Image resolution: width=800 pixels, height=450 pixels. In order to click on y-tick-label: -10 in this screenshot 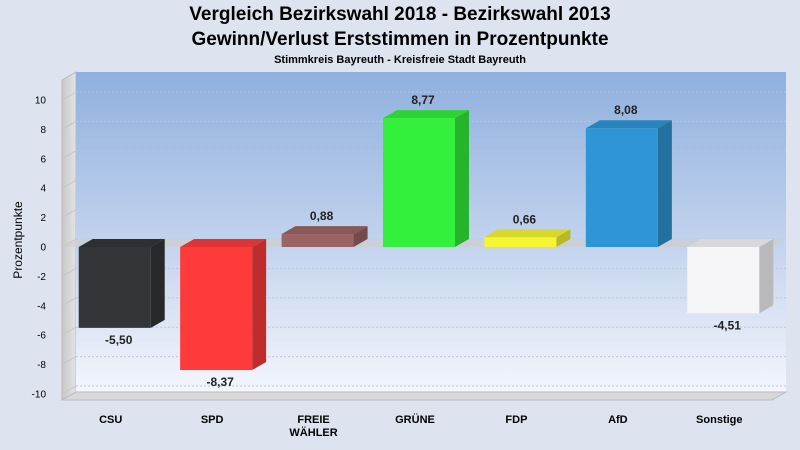, I will do `click(39, 395)`.